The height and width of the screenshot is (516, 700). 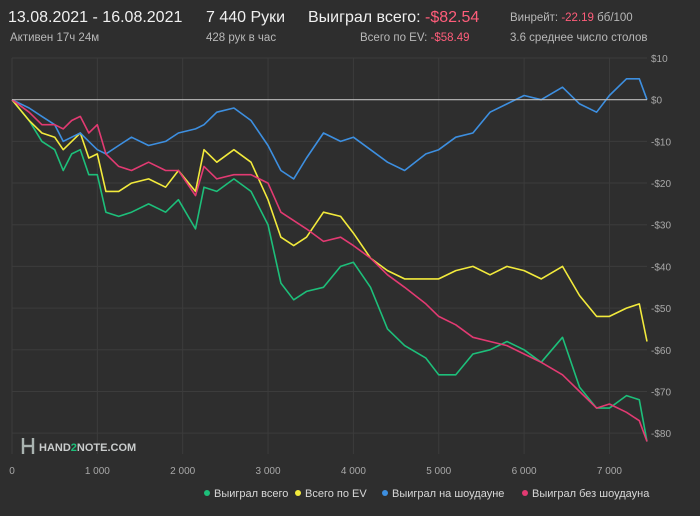 I want to click on y-tick-label: -$80, so click(x=661, y=434).